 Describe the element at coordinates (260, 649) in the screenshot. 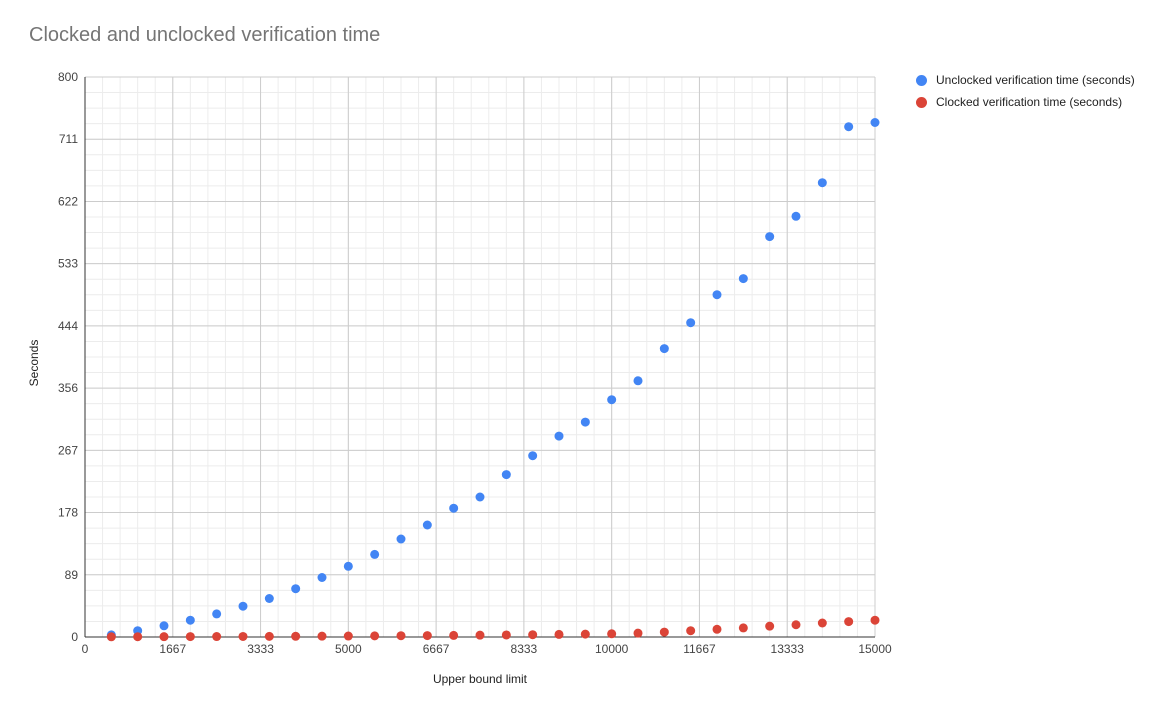

I see `x-tick-label: 3333` at that location.